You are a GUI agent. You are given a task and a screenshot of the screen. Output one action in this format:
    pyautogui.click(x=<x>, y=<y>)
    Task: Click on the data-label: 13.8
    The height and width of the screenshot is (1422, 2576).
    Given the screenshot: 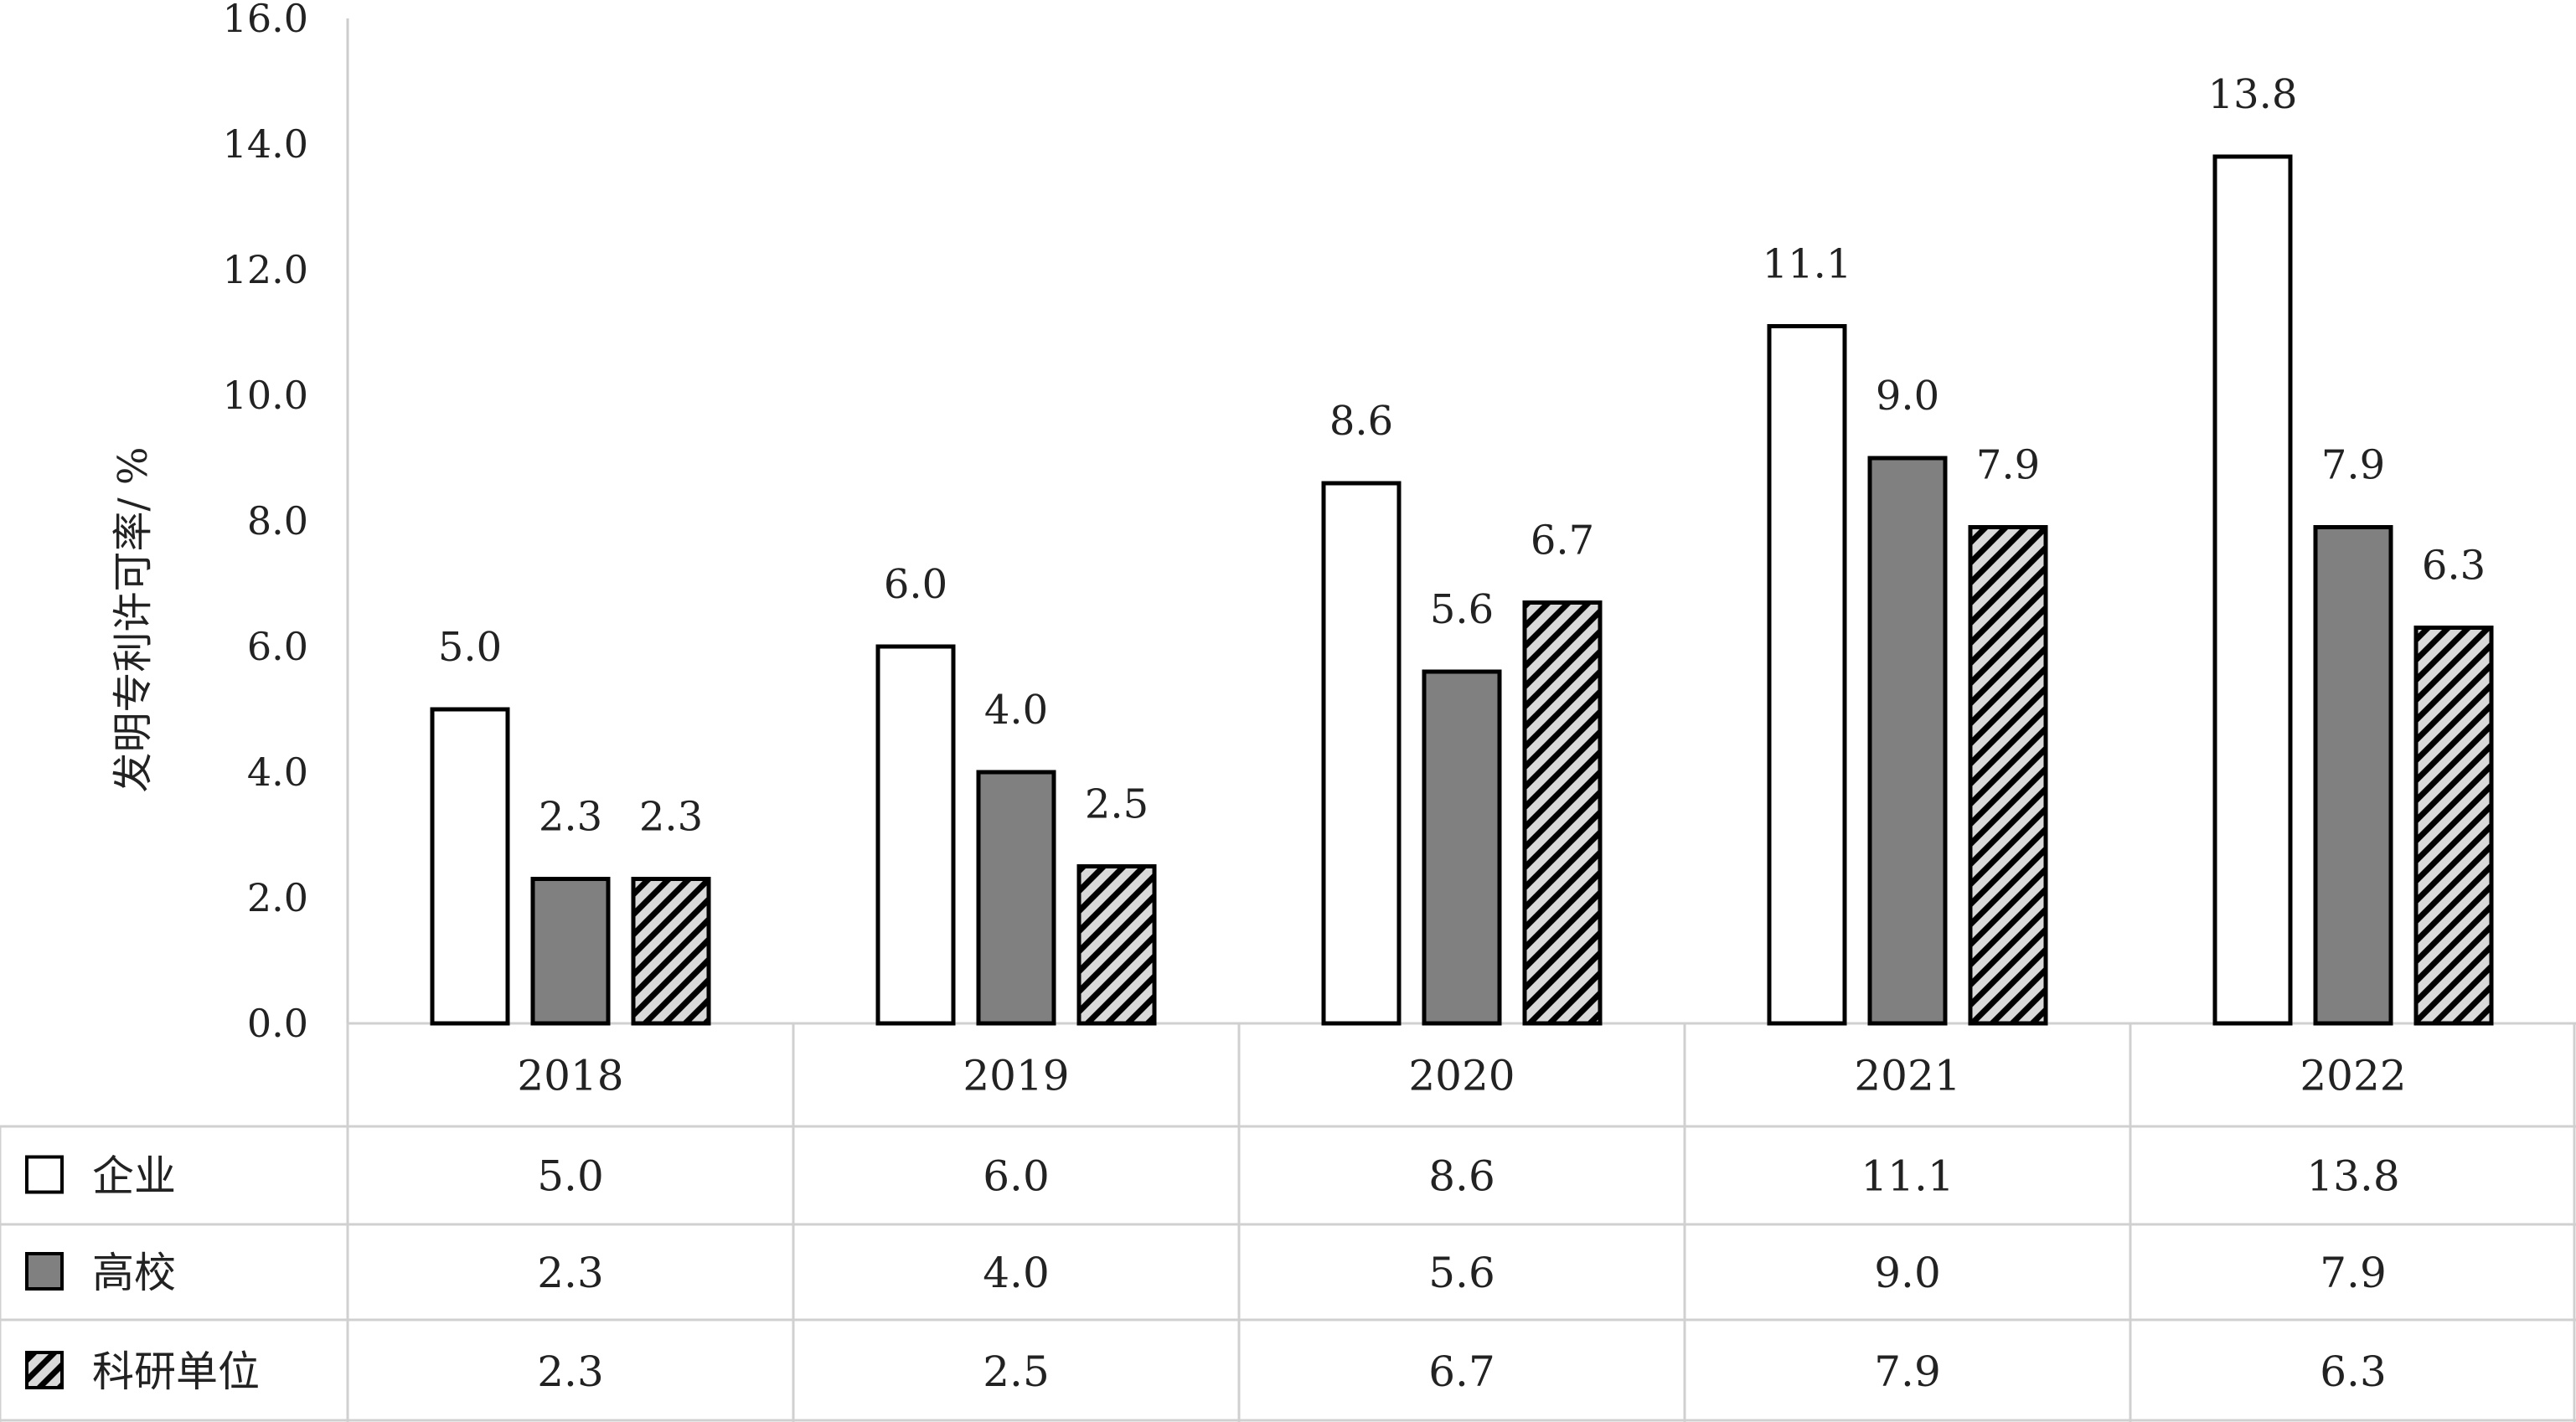 What is the action you would take?
    pyautogui.click(x=2253, y=94)
    